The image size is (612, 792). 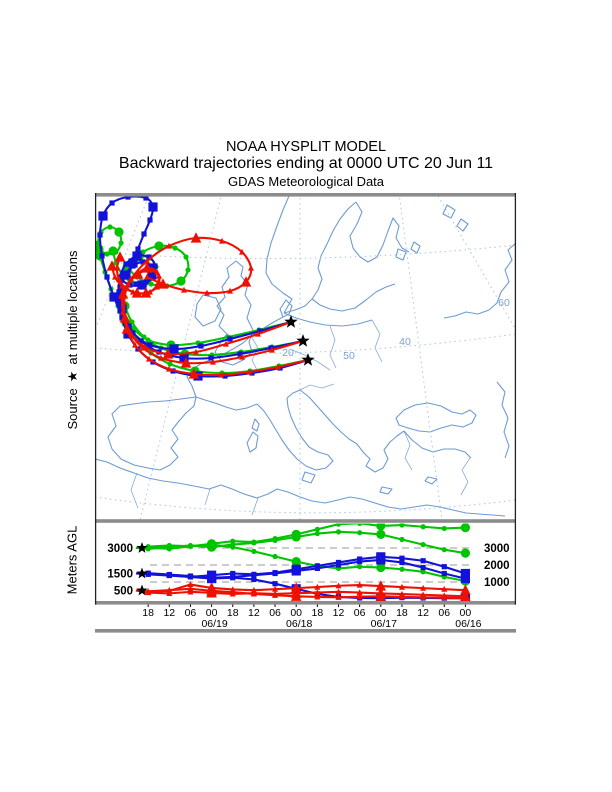 I want to click on height-panel-series, so click(x=303, y=562).